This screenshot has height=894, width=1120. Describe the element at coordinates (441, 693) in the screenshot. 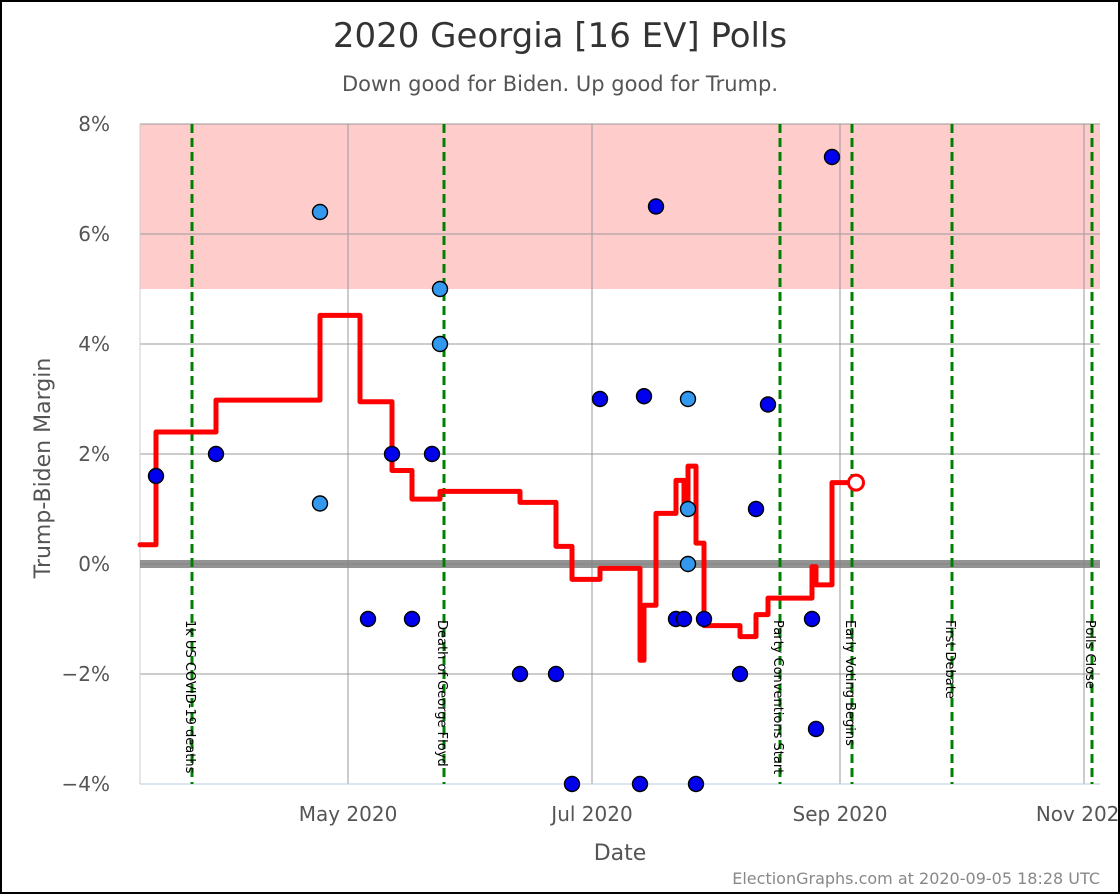

I see `event-label: Death of George Floyd` at that location.